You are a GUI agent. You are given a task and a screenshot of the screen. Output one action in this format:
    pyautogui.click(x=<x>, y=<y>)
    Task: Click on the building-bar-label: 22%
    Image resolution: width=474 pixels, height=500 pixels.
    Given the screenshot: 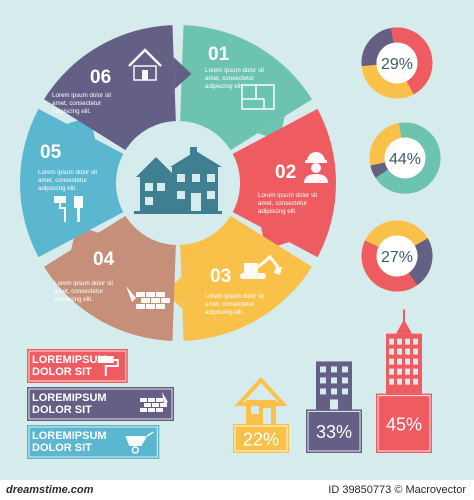 What is the action you would take?
    pyautogui.click(x=261, y=439)
    